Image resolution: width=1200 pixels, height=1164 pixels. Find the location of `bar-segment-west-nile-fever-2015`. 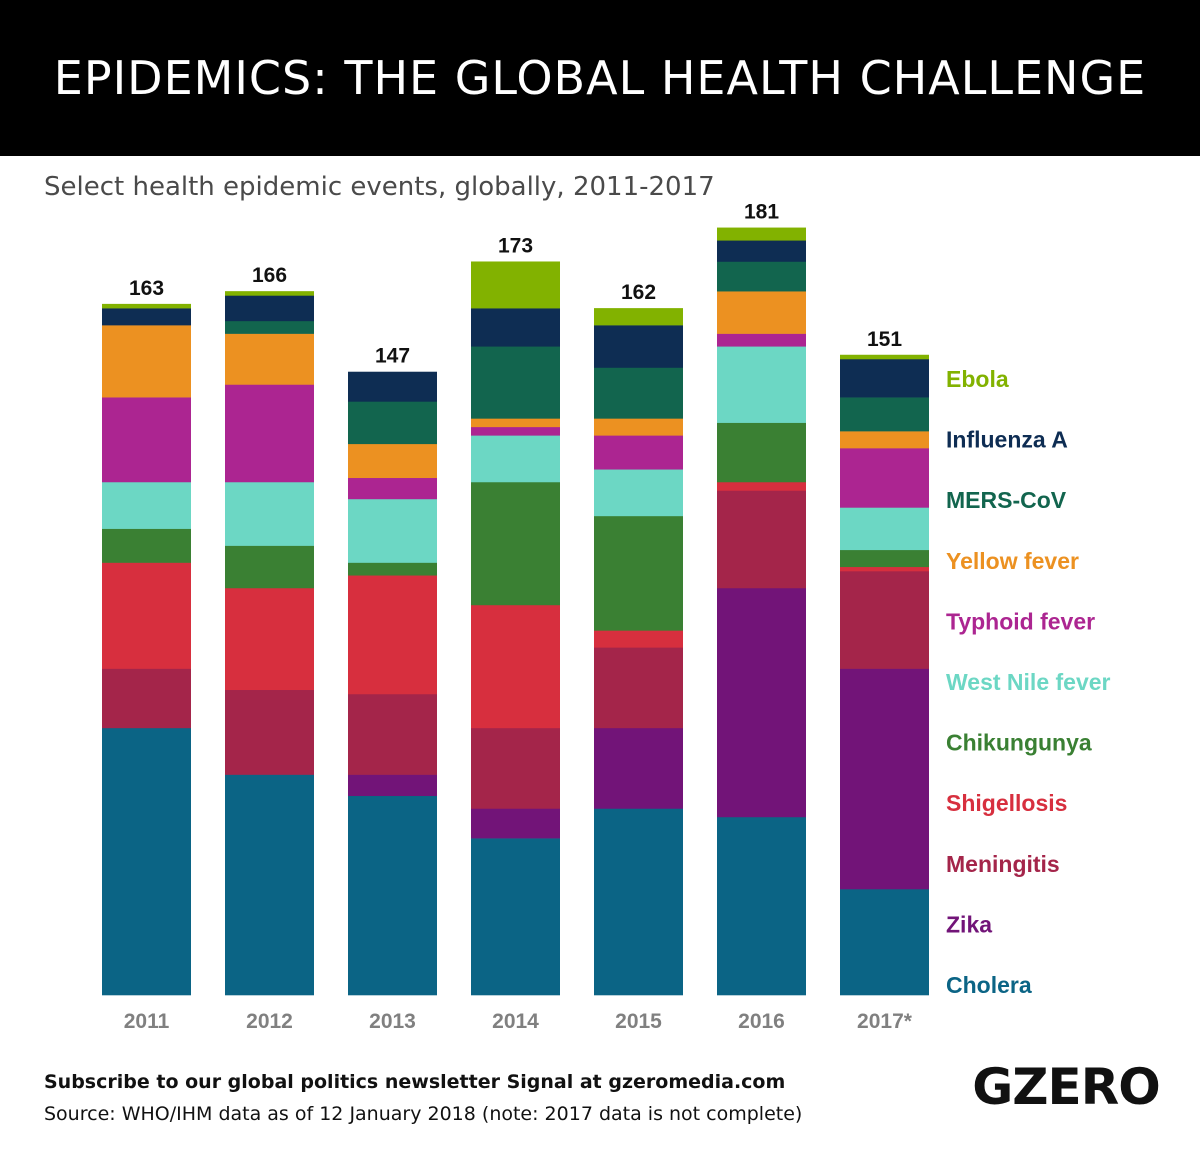

bar-segment-west-nile-fever-2015 is located at coordinates (638, 493).